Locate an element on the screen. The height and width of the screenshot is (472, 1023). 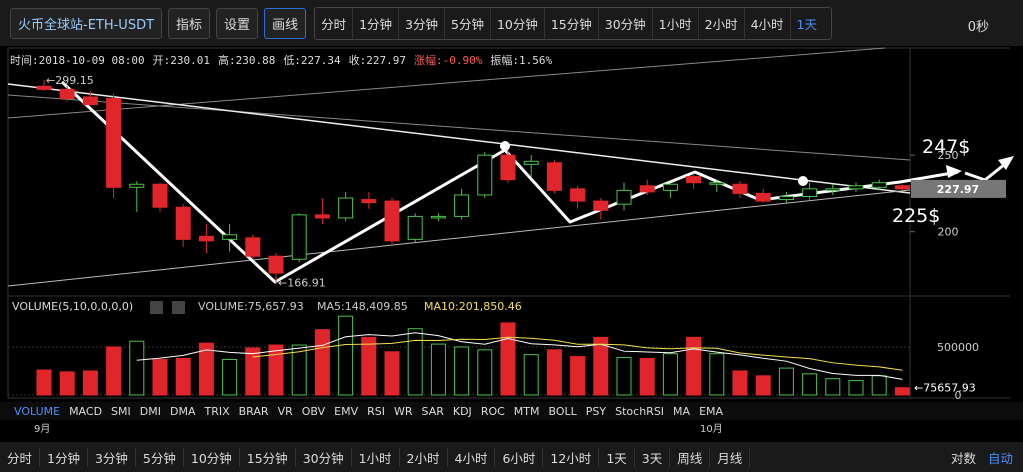
draw-button: 画线 is located at coordinates (285, 23).